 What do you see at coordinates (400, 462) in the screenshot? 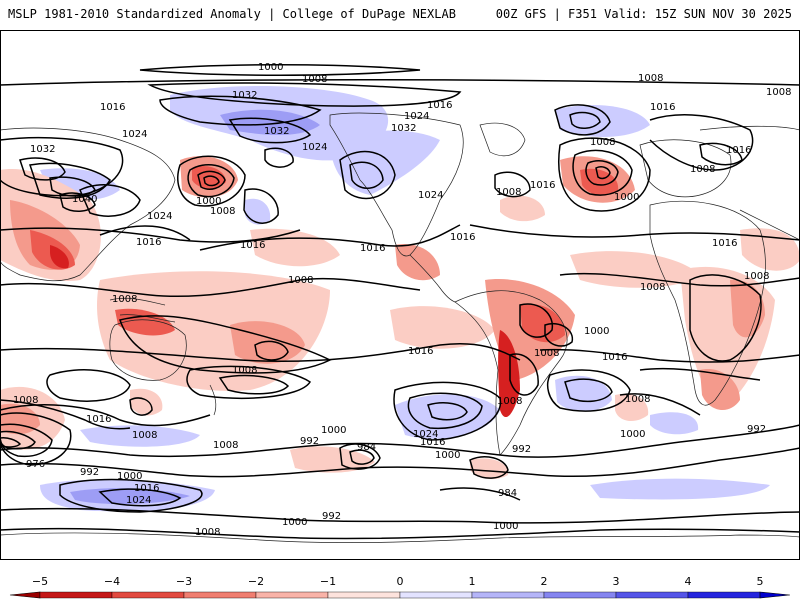
I see `isobar-992-southern` at bounding box center [400, 462].